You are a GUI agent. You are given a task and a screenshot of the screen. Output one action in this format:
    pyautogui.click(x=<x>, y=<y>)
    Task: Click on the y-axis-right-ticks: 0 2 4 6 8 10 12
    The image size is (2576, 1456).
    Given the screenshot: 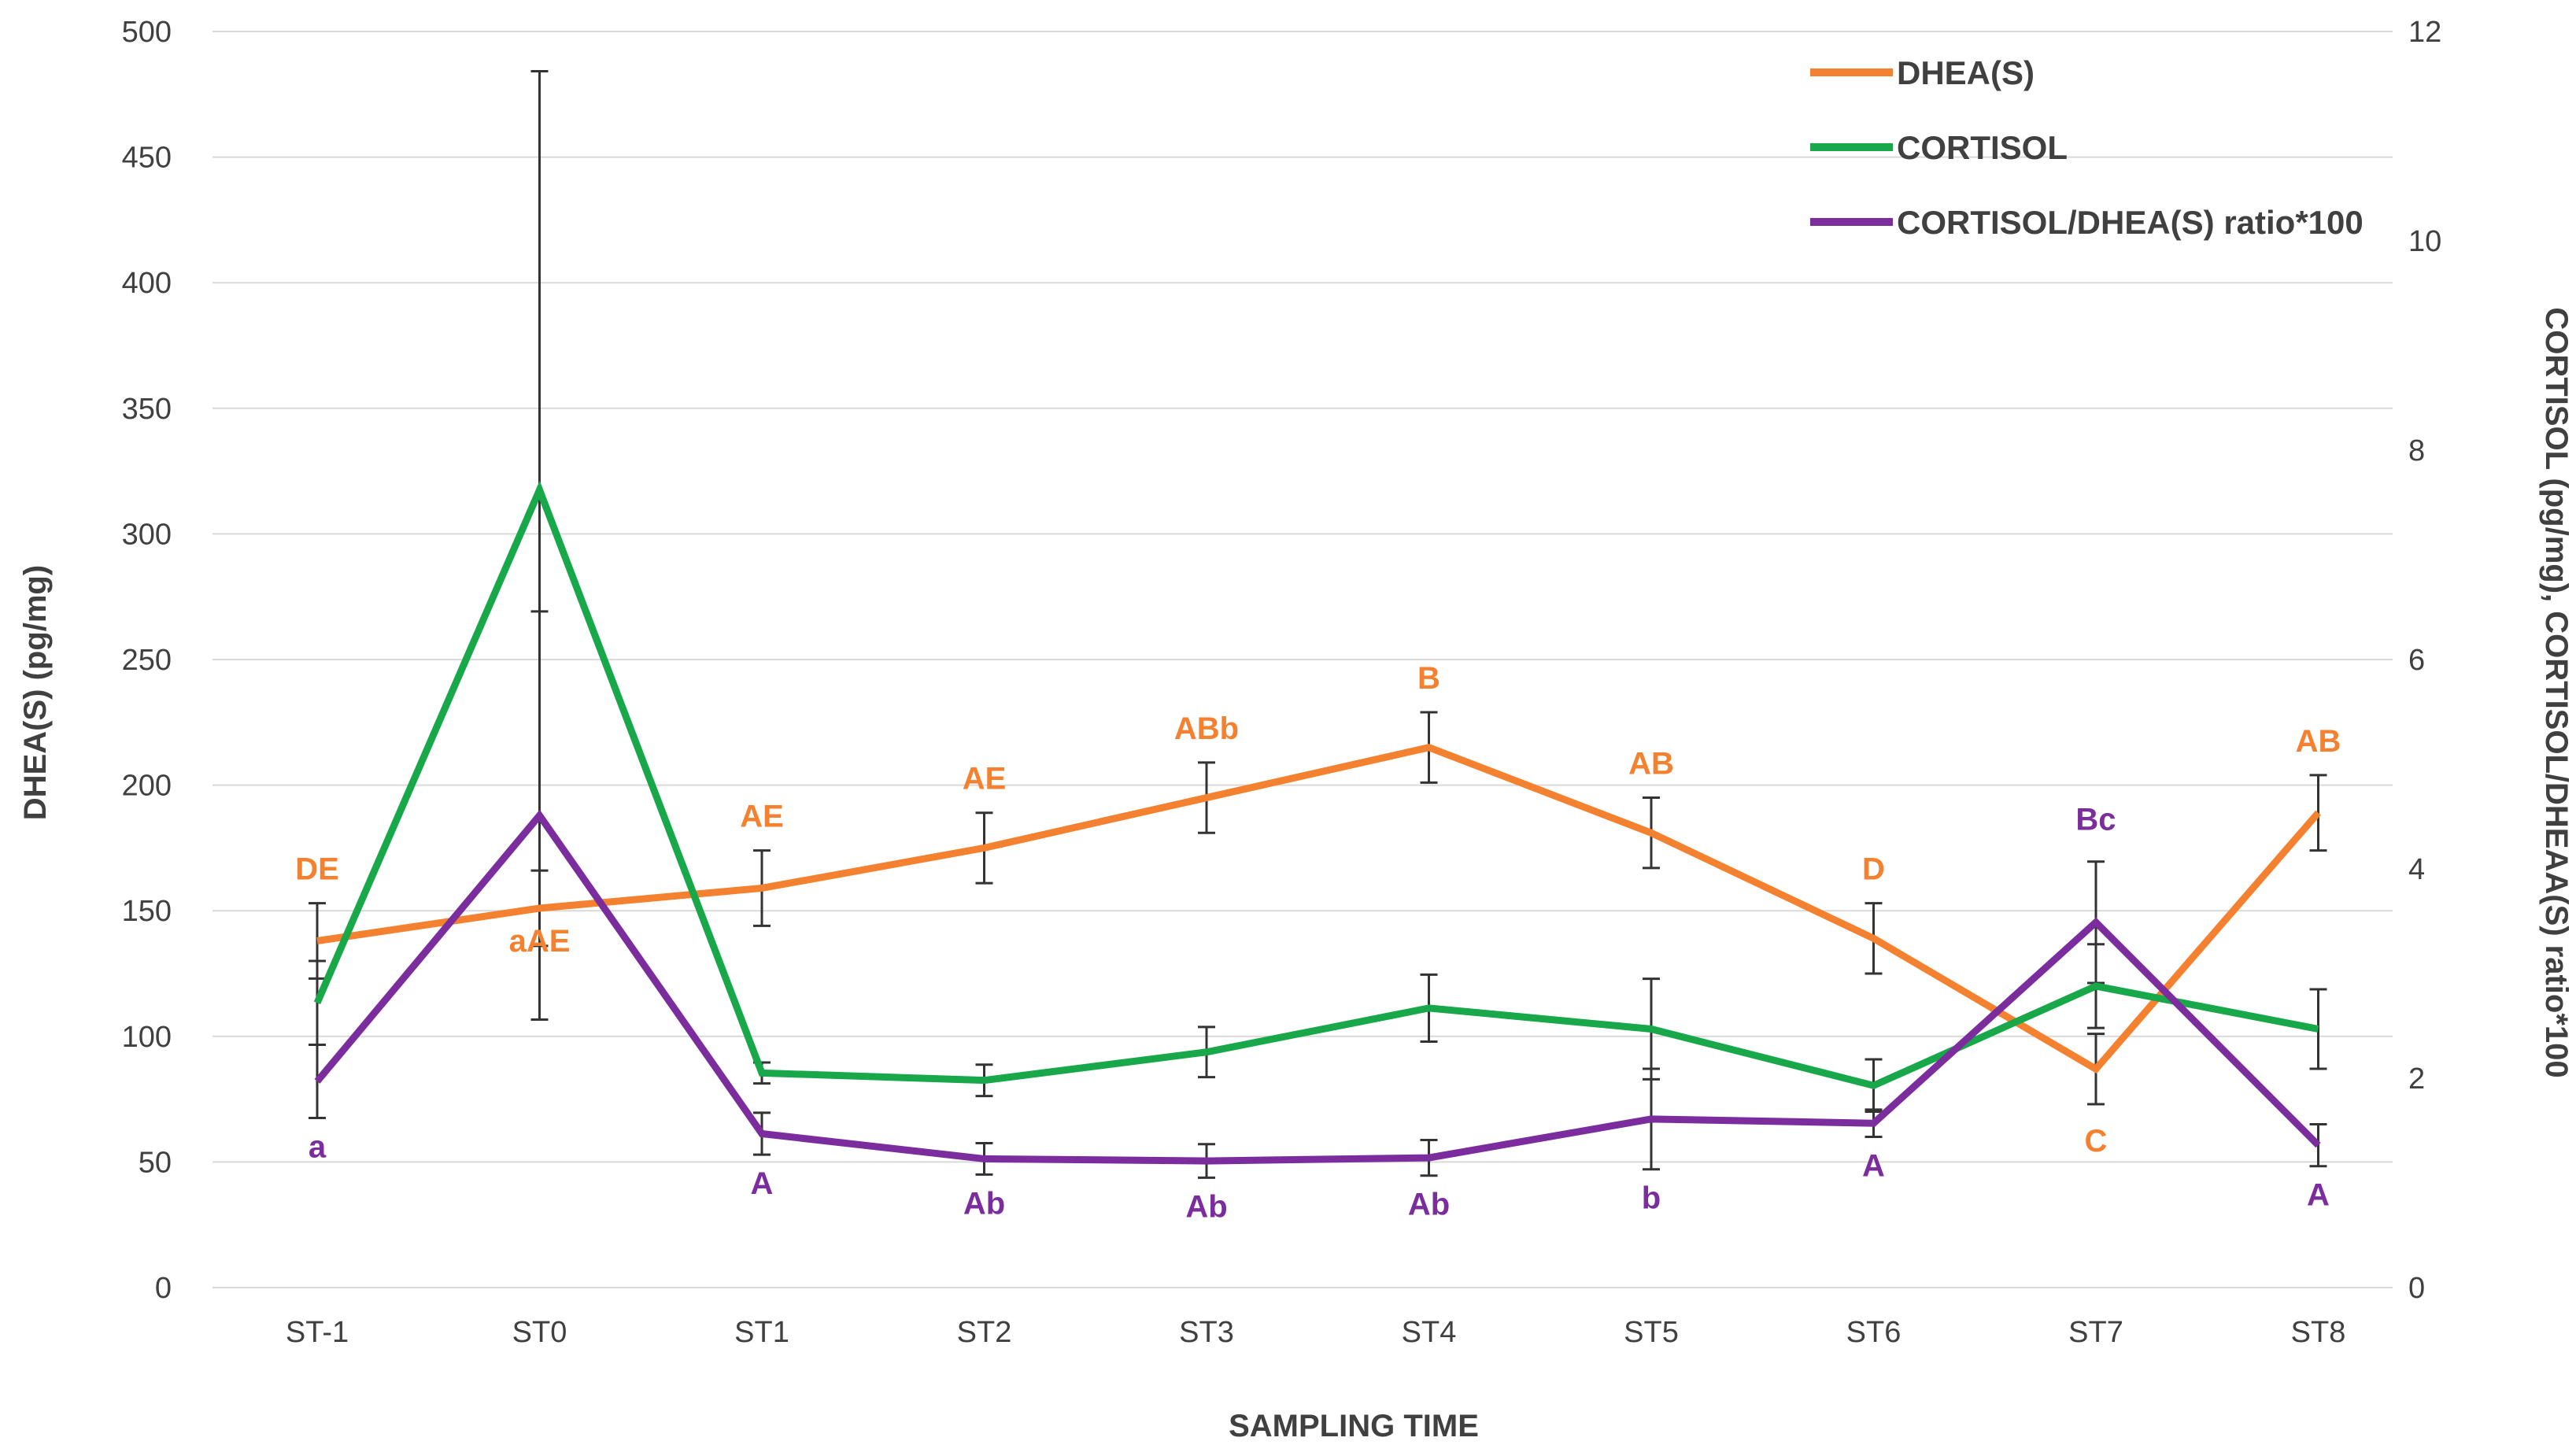 What is the action you would take?
    pyautogui.click(x=2424, y=660)
    